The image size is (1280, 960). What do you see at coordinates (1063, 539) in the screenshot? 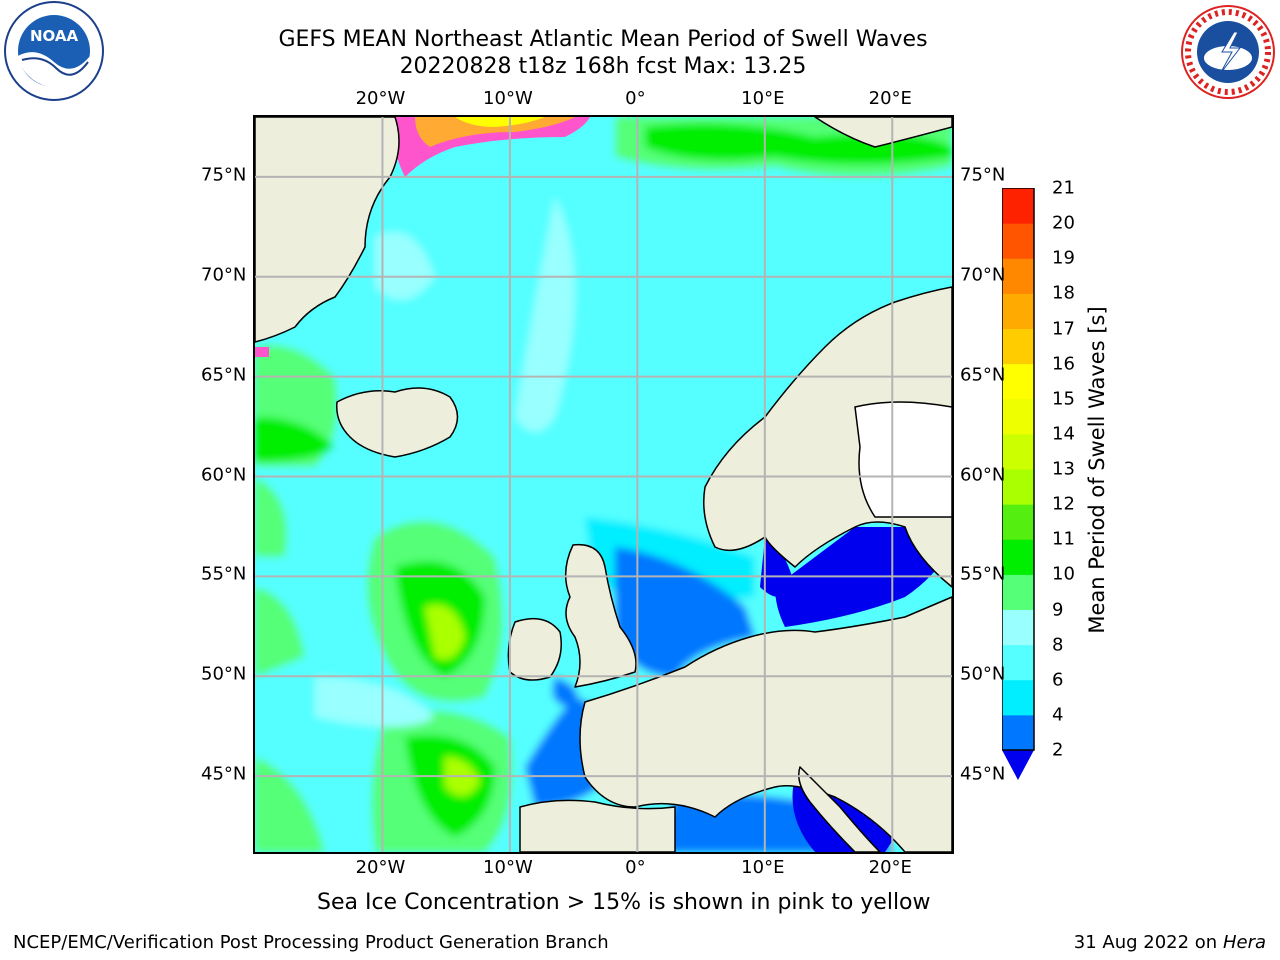
I see `colorbar-tick-label: 11` at bounding box center [1063, 539].